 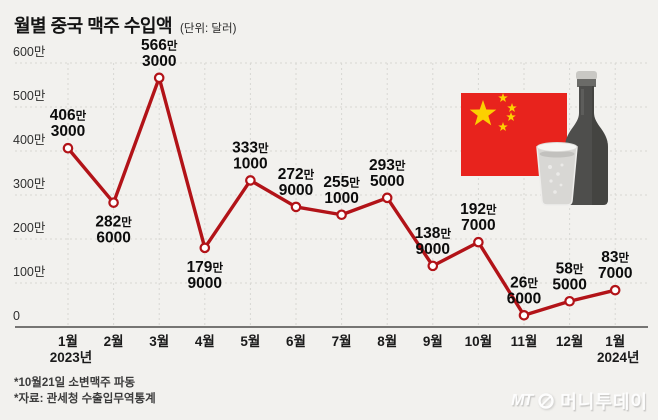 What do you see at coordinates (29, 140) in the screenshot?
I see `y-tick-label: 400만` at bounding box center [29, 140].